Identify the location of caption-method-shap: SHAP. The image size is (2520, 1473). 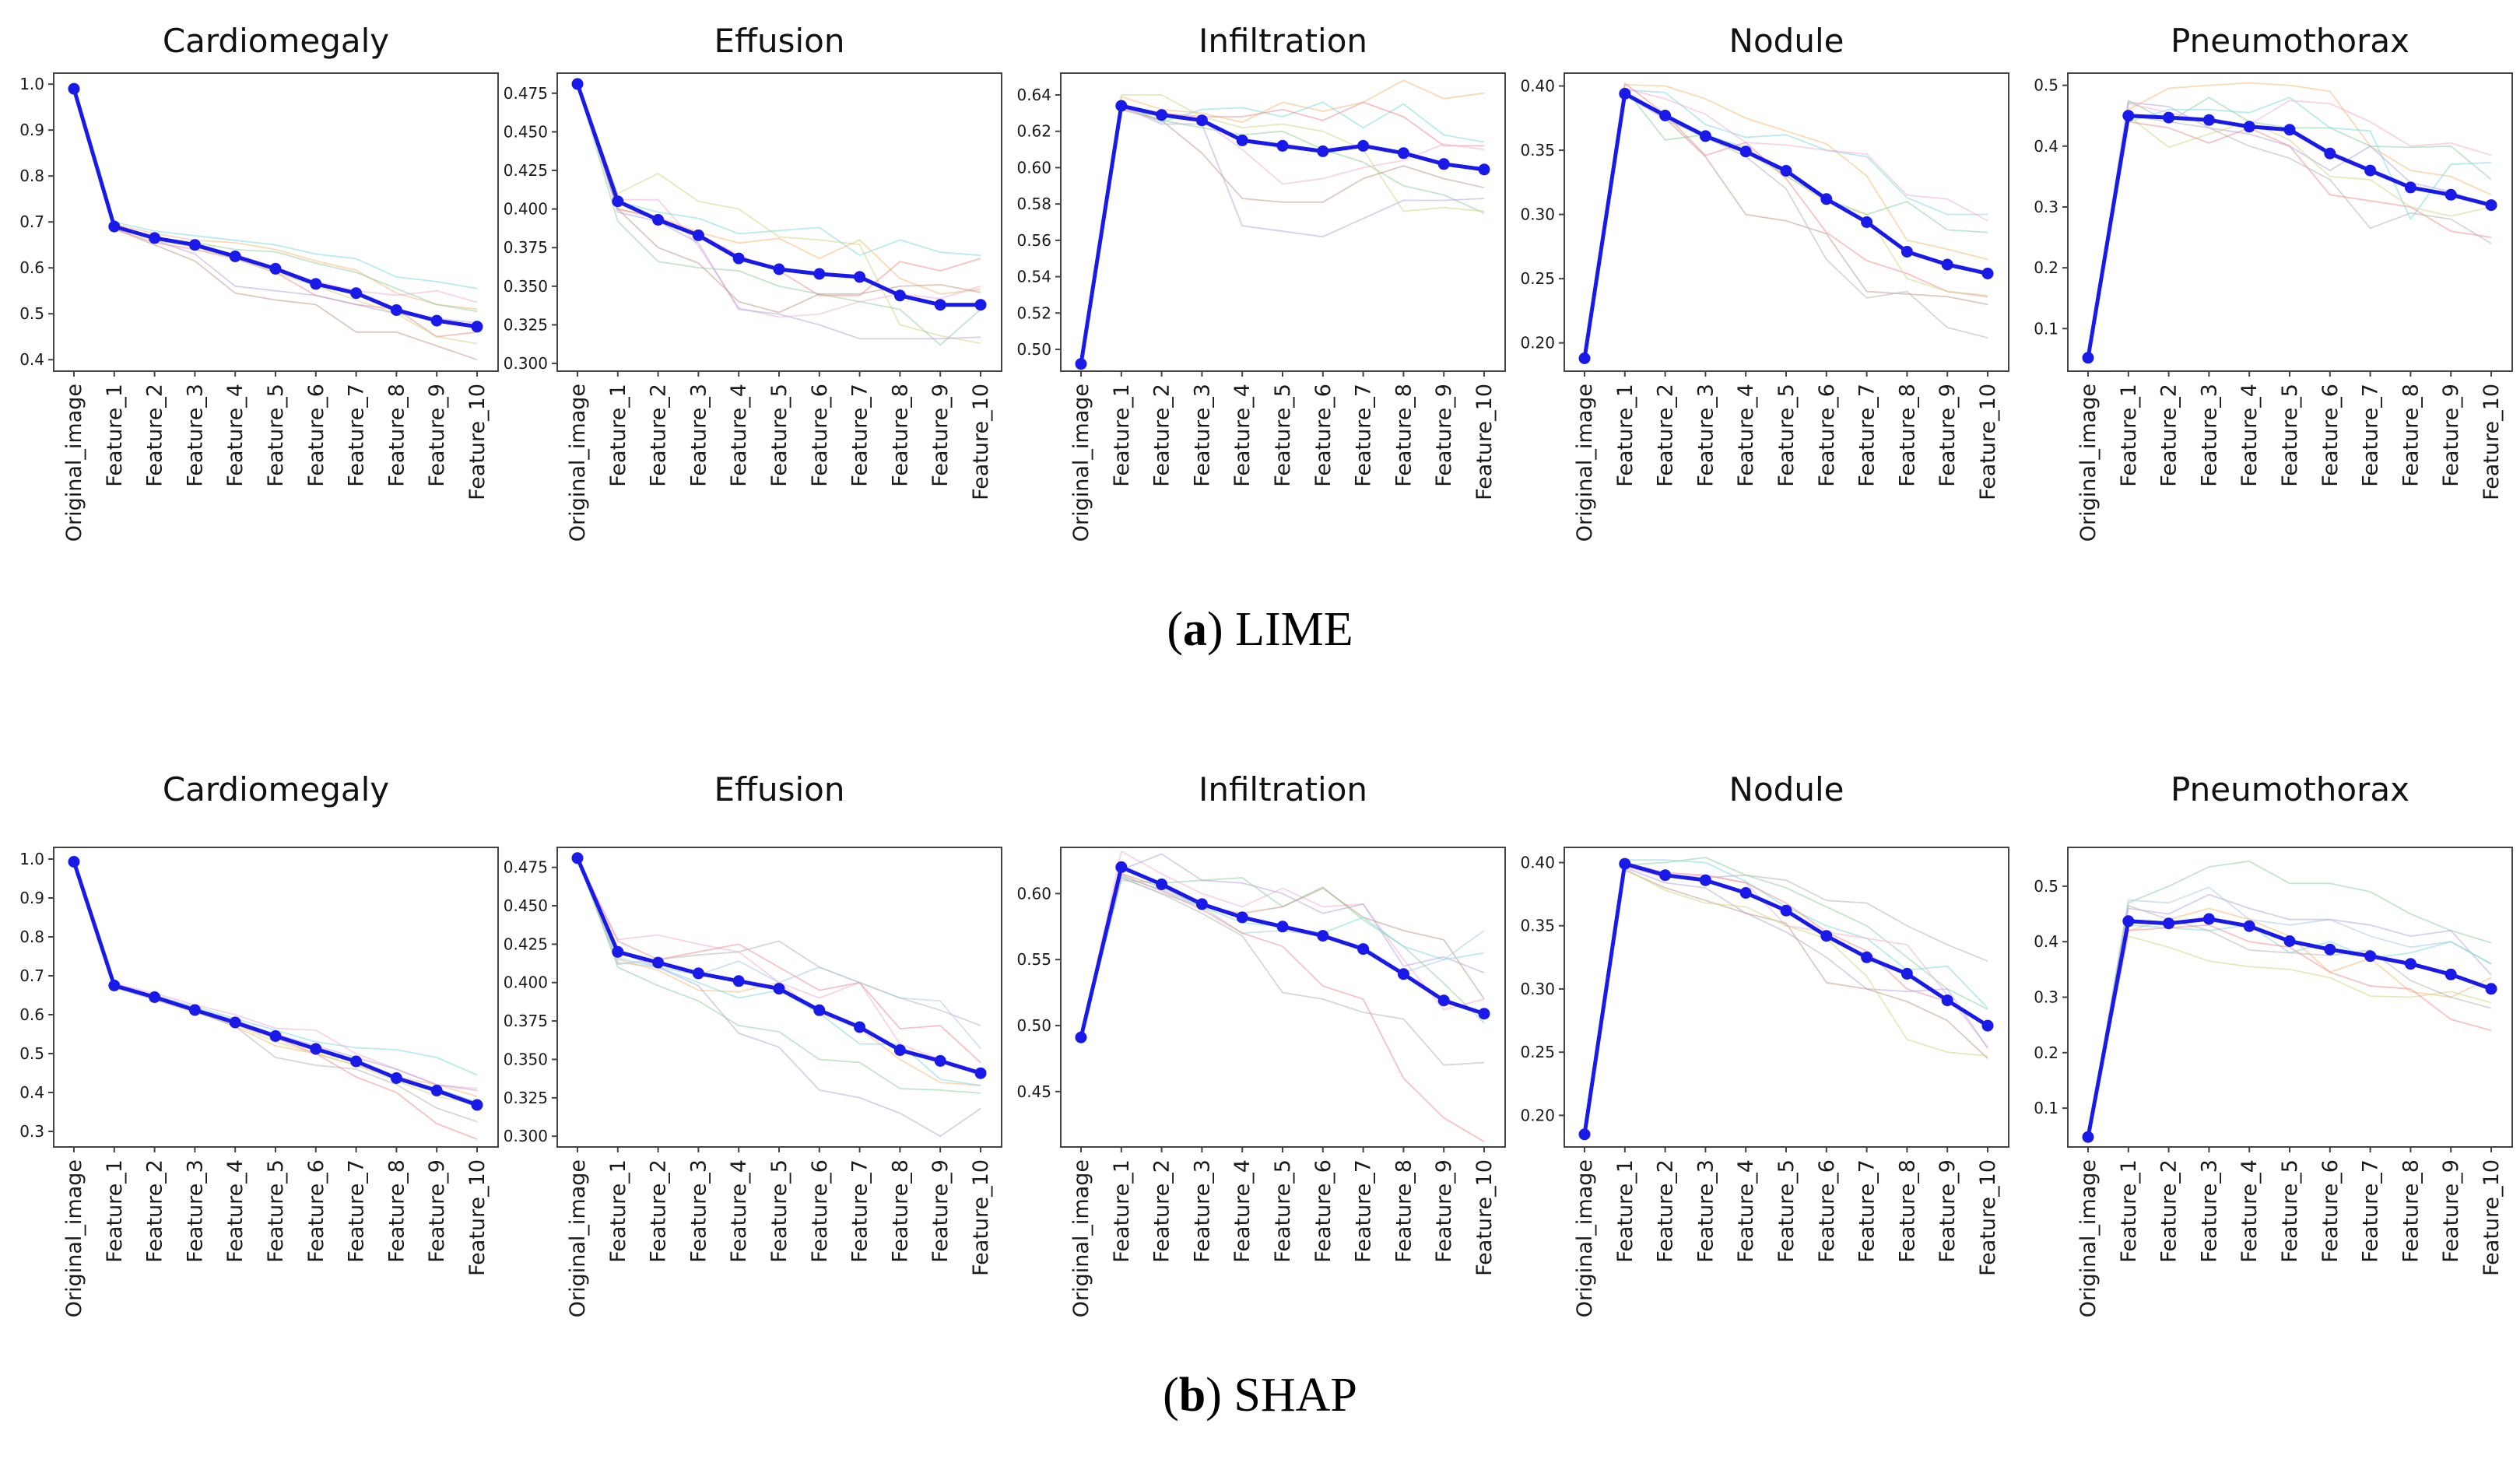
(1296, 1395).